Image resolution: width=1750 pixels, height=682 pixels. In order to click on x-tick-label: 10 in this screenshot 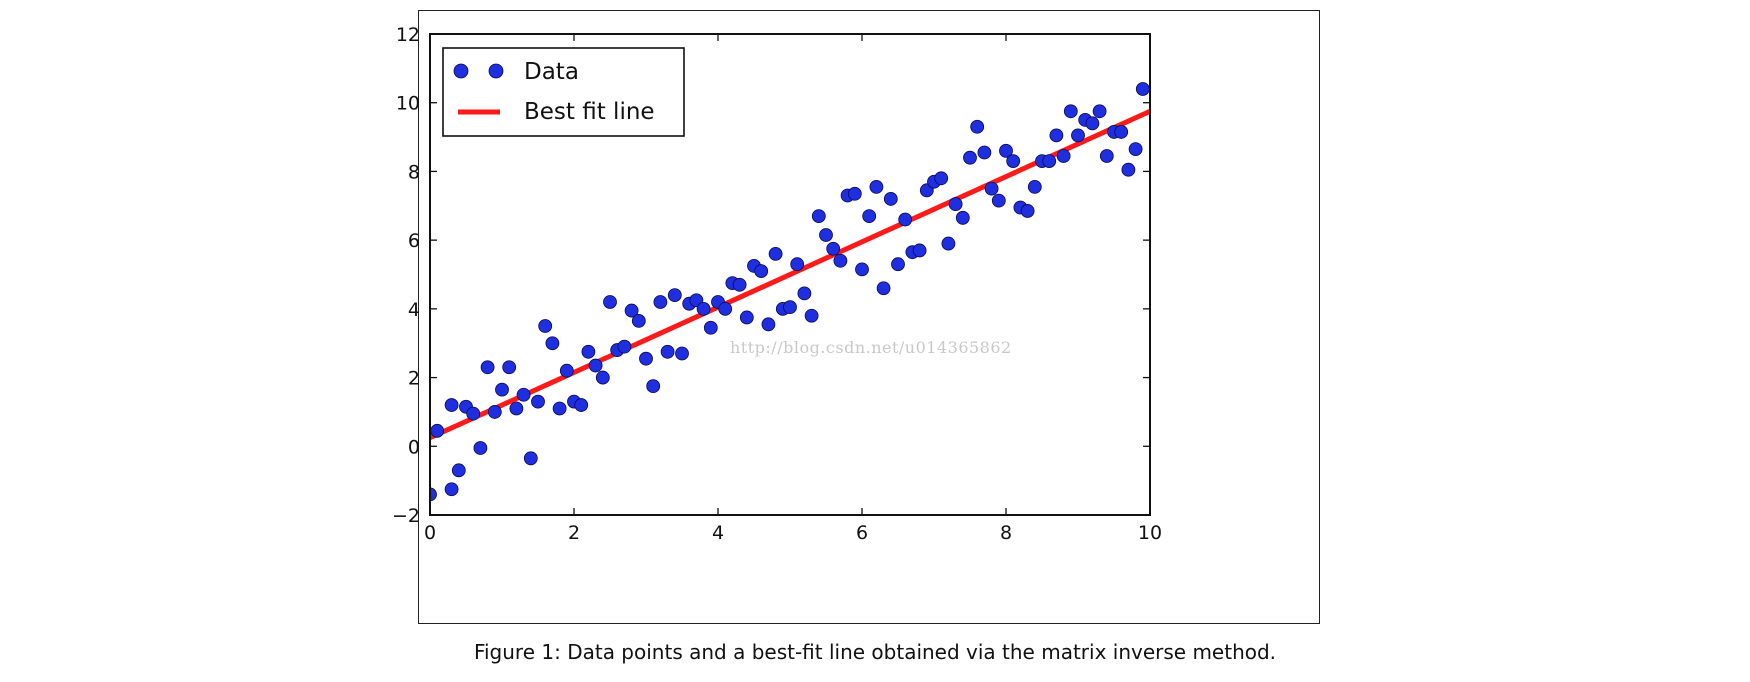, I will do `click(1150, 533)`.